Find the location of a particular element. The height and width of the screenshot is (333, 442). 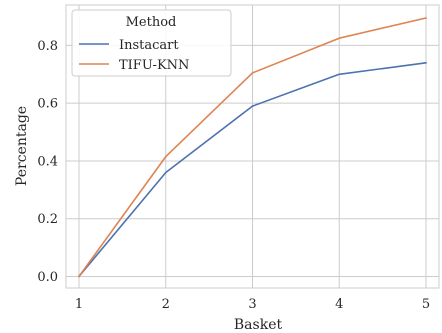

y-tick-label: 0.6 is located at coordinates (47, 104).